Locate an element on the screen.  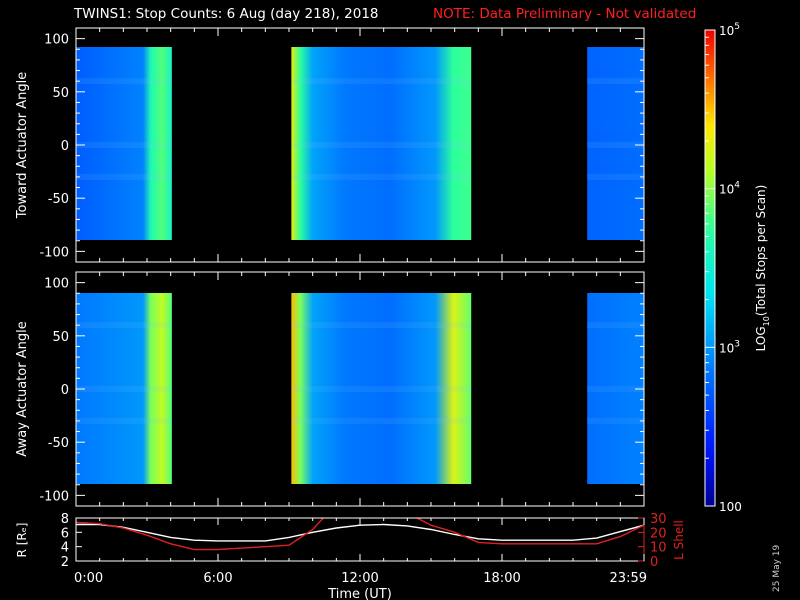
orbit-left-label: R [Rₑ] is located at coordinates (22, 540).